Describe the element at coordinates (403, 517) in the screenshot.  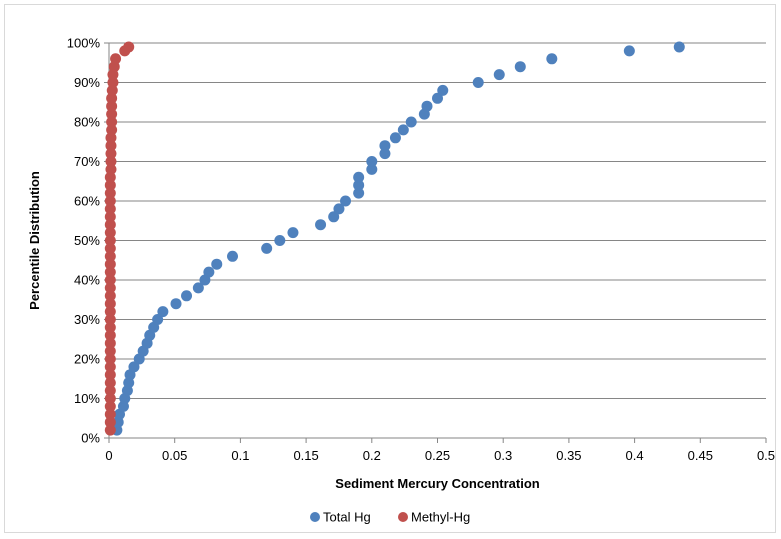
I see `legend-marker-methyl-hg` at that location.